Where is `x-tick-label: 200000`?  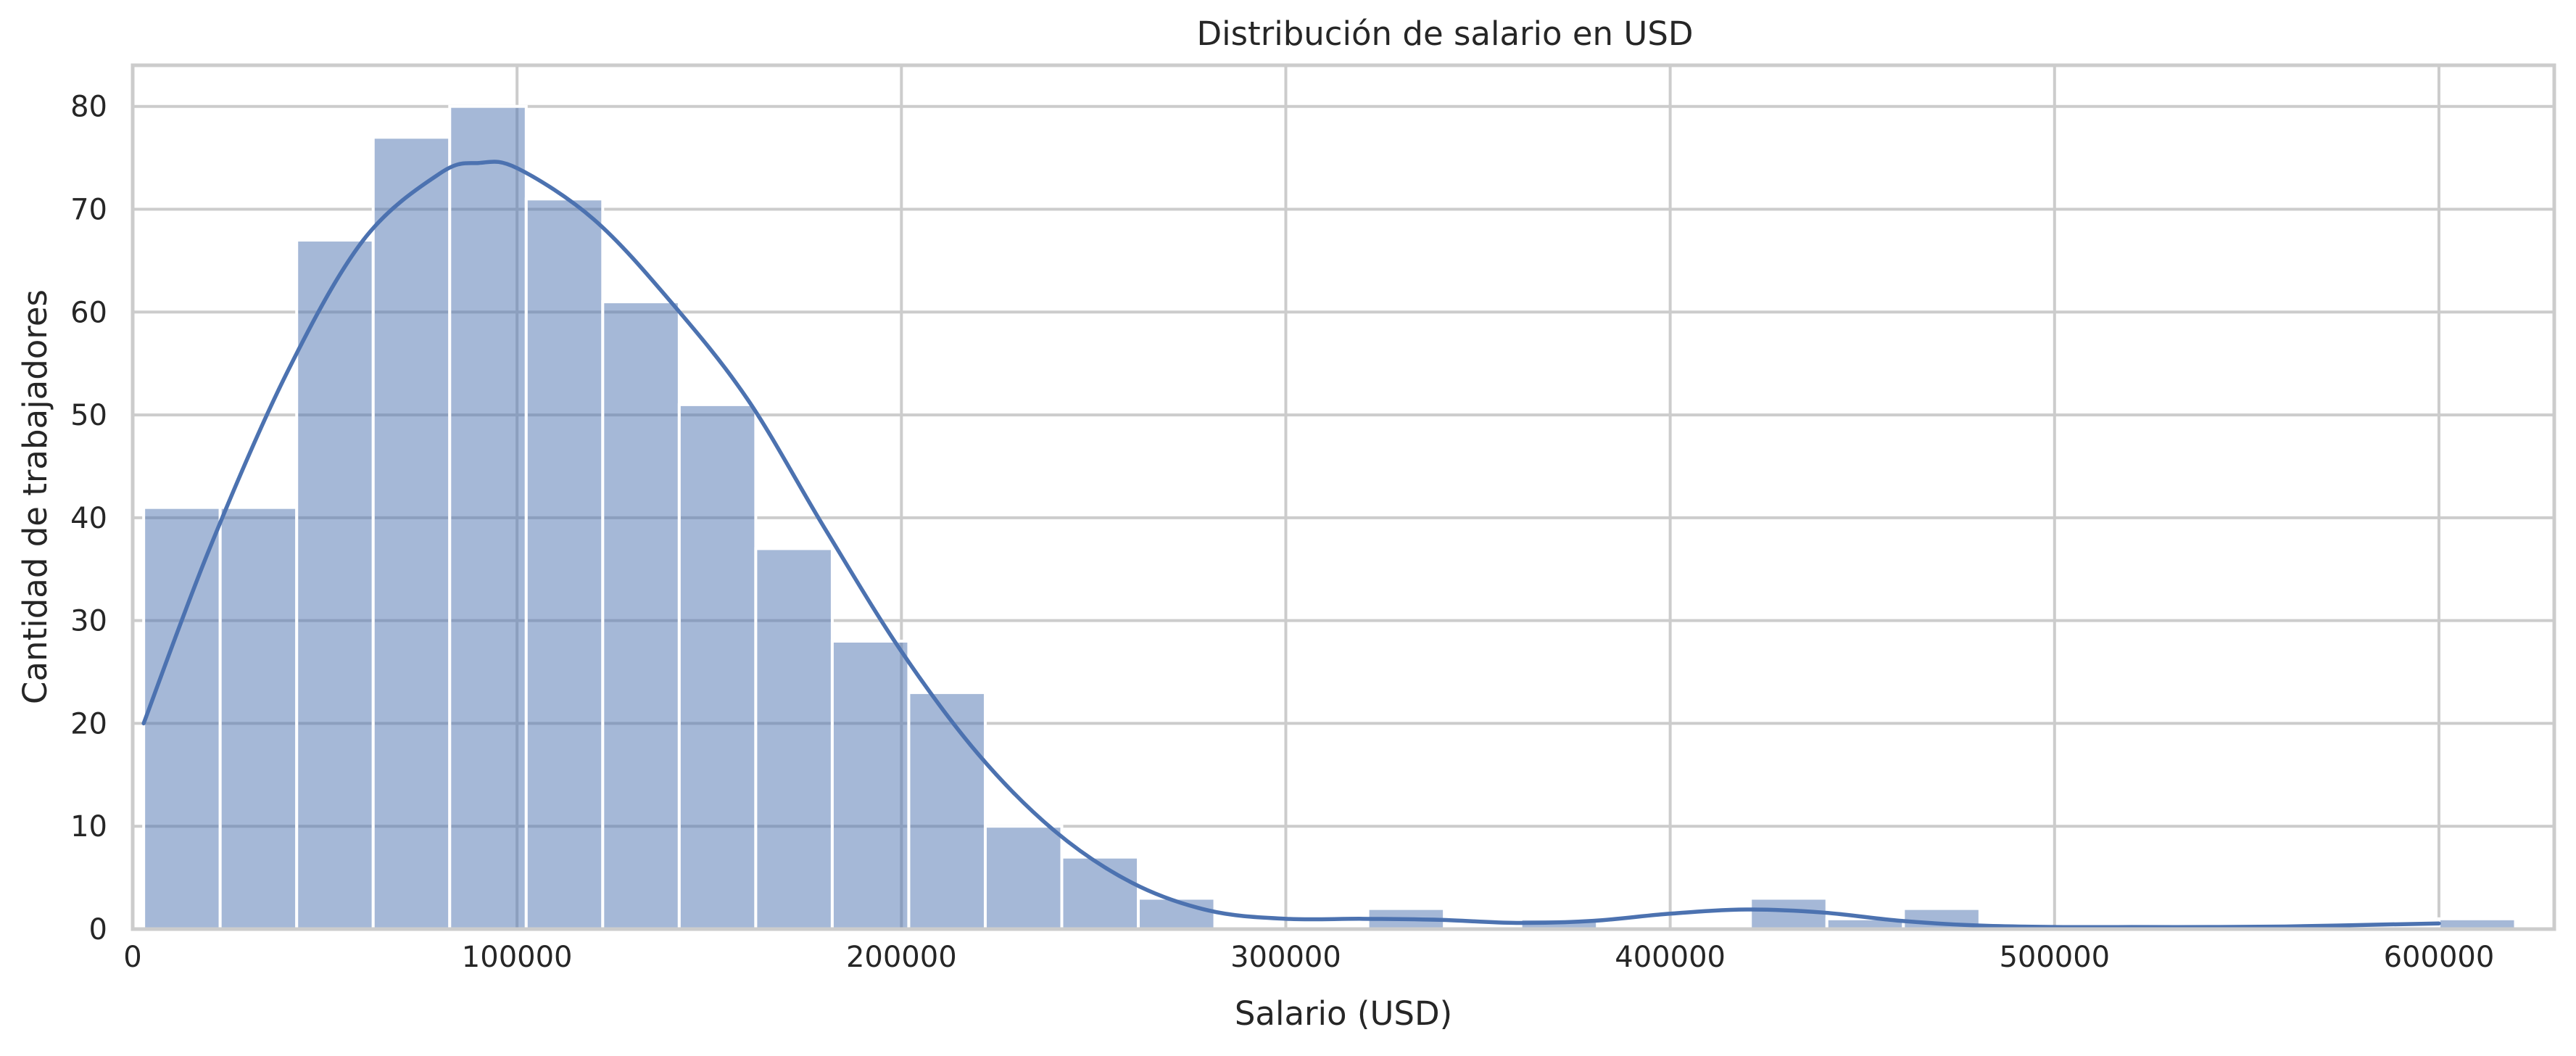
x-tick-label: 200000 is located at coordinates (901, 957).